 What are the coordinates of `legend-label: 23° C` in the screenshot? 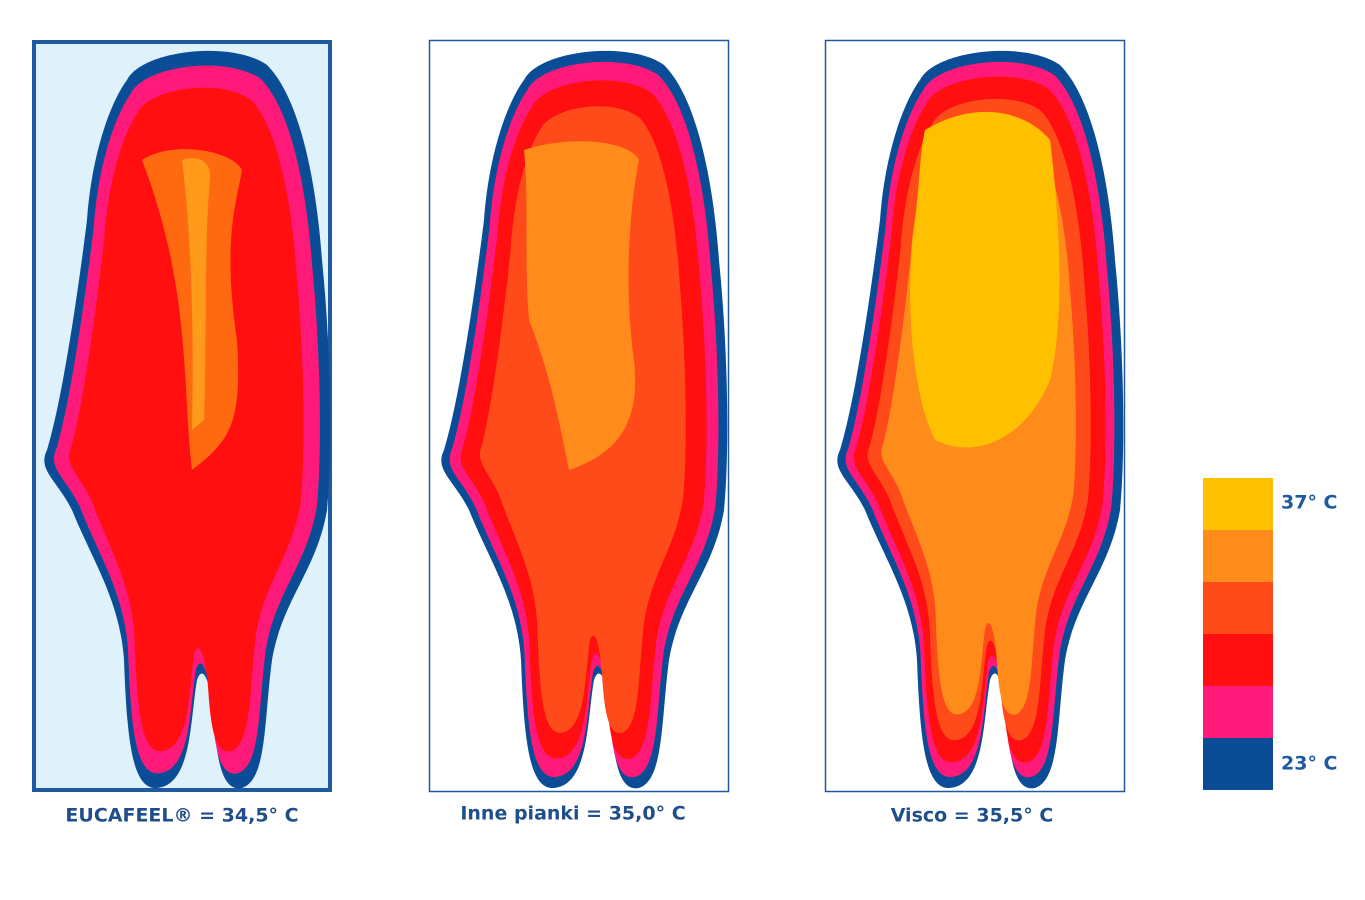 It's located at (1309, 764).